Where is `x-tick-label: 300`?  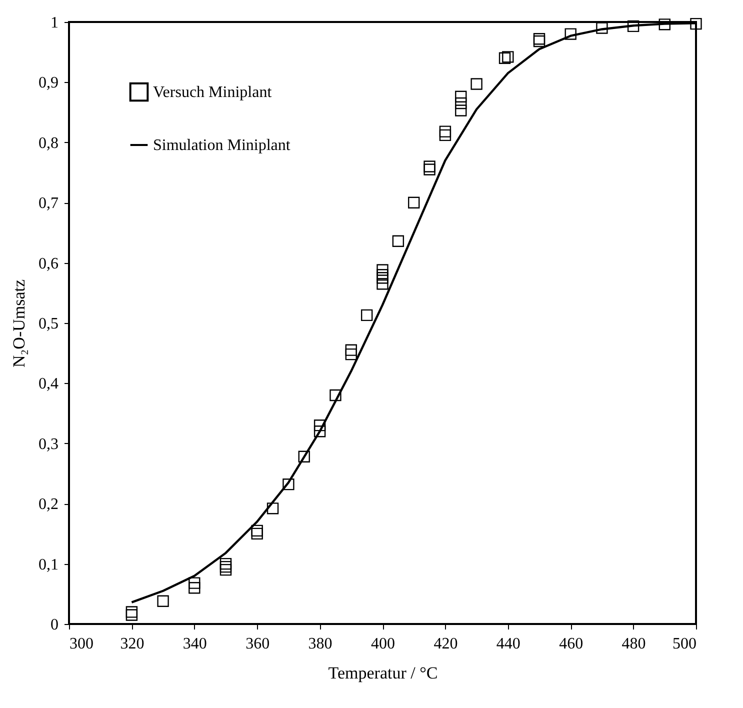 x-tick-label: 300 is located at coordinates (82, 644).